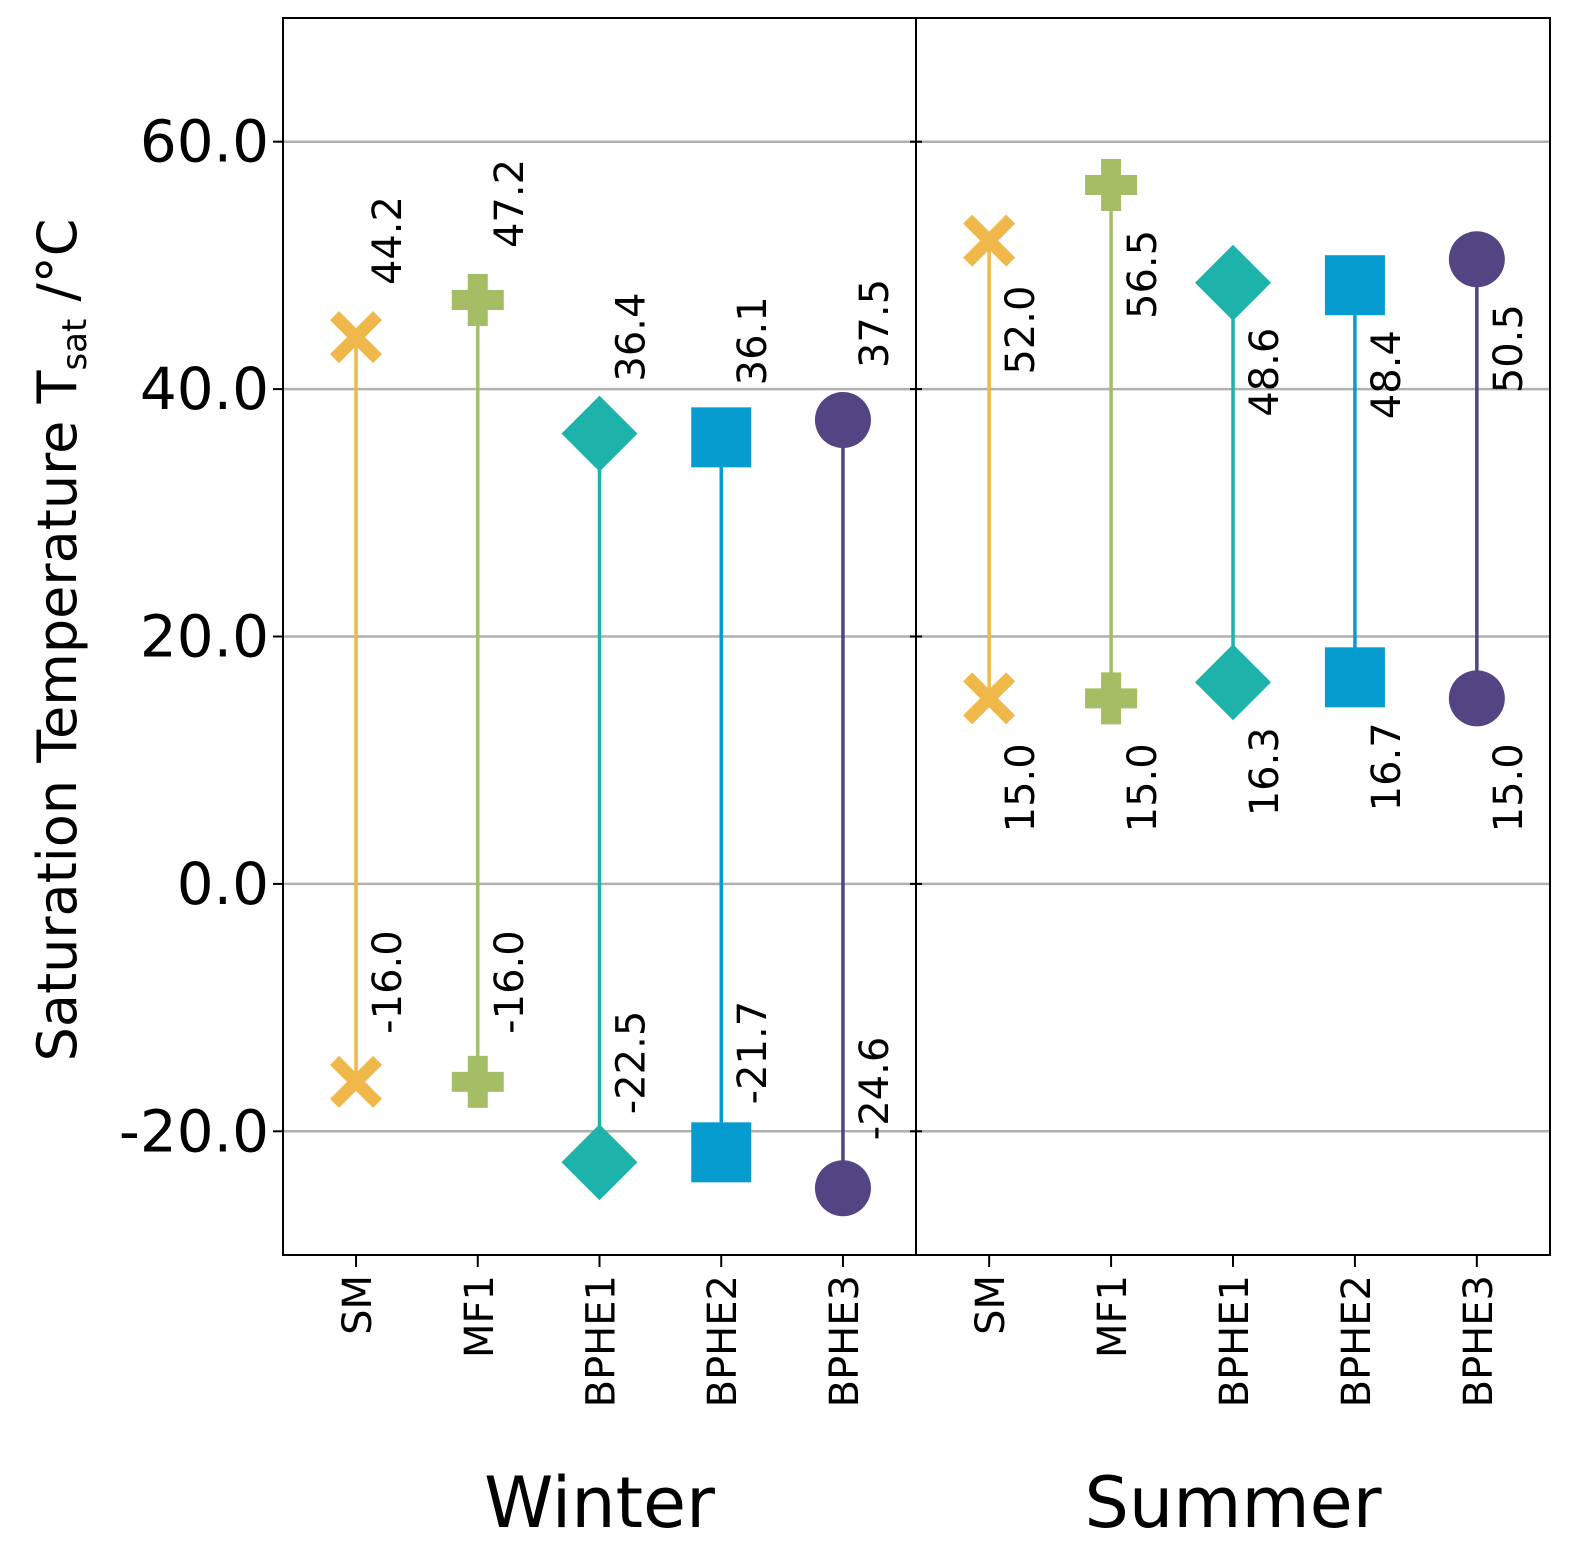 The image size is (1571, 1550). I want to click on y-tick-label: 0.0, so click(223, 884).